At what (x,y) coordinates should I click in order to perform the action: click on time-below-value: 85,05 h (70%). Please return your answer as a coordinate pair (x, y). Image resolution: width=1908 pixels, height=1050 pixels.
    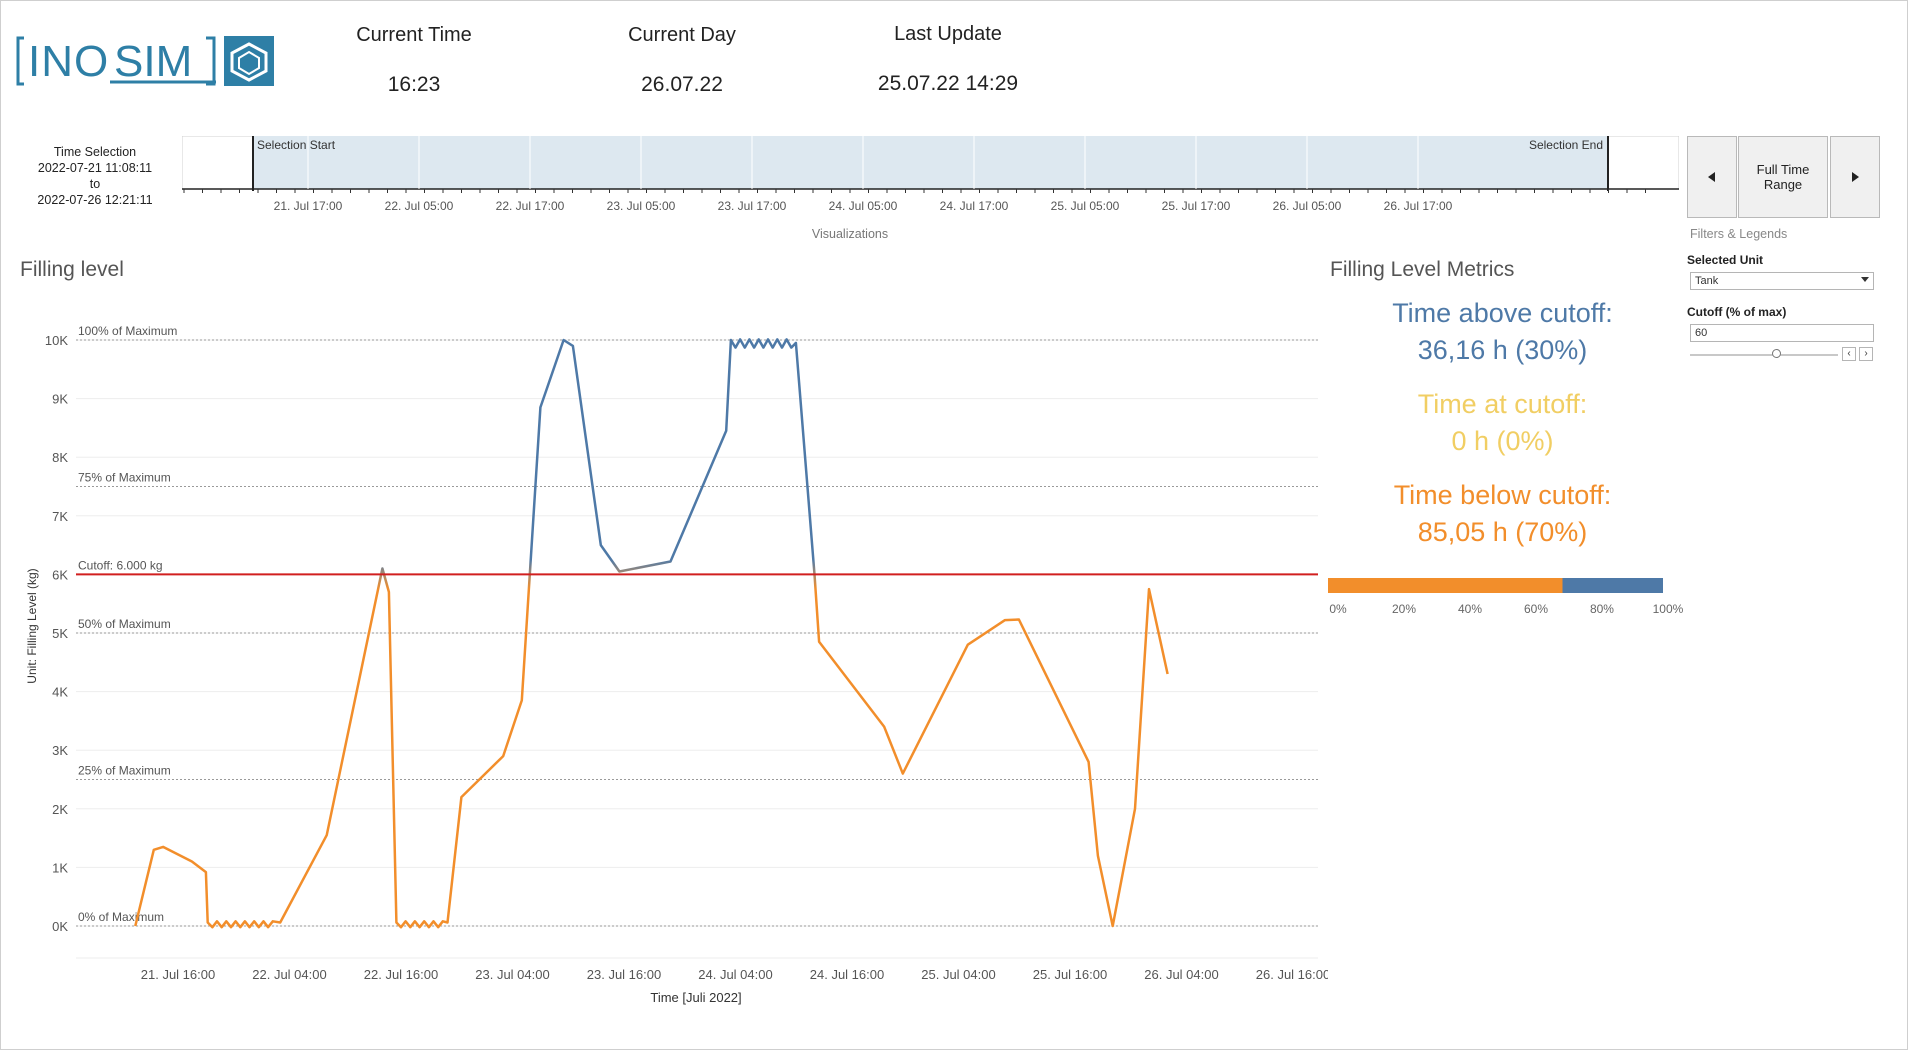
    Looking at the image, I should click on (1502, 532).